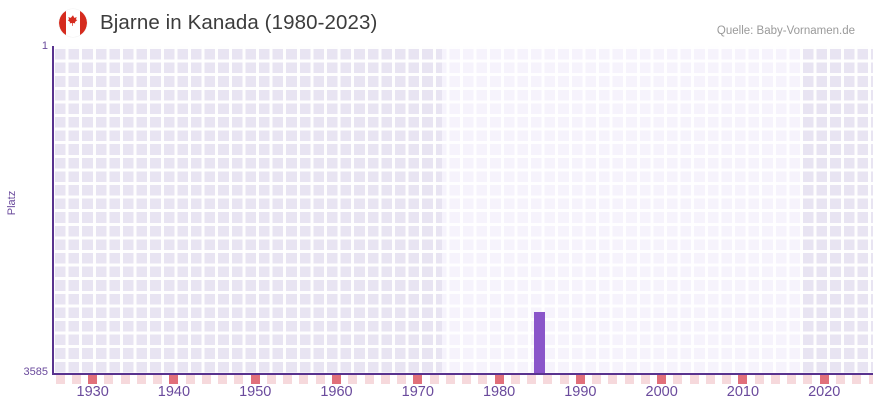  I want to click on x-axis-label-1950: 1950, so click(255, 392).